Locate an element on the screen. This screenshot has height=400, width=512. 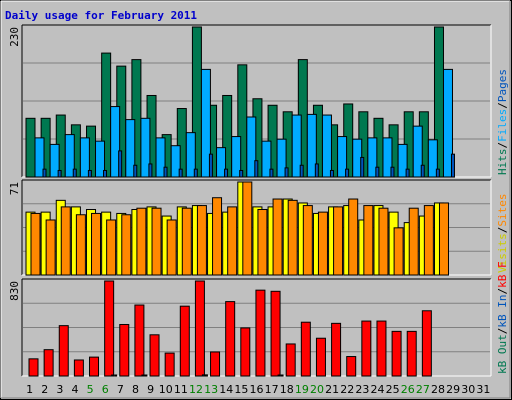
y-axis-max-label: 230 is located at coordinates (14, 37).